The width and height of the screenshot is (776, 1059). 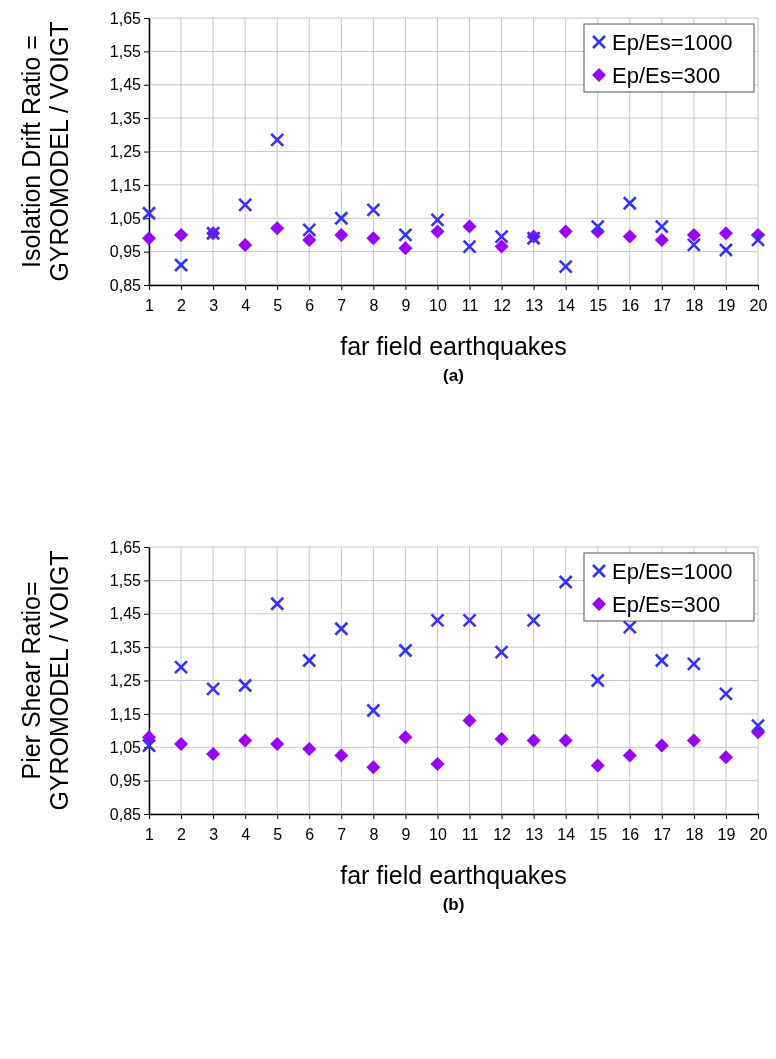 I want to click on x-tick-label: 10, so click(x=438, y=834).